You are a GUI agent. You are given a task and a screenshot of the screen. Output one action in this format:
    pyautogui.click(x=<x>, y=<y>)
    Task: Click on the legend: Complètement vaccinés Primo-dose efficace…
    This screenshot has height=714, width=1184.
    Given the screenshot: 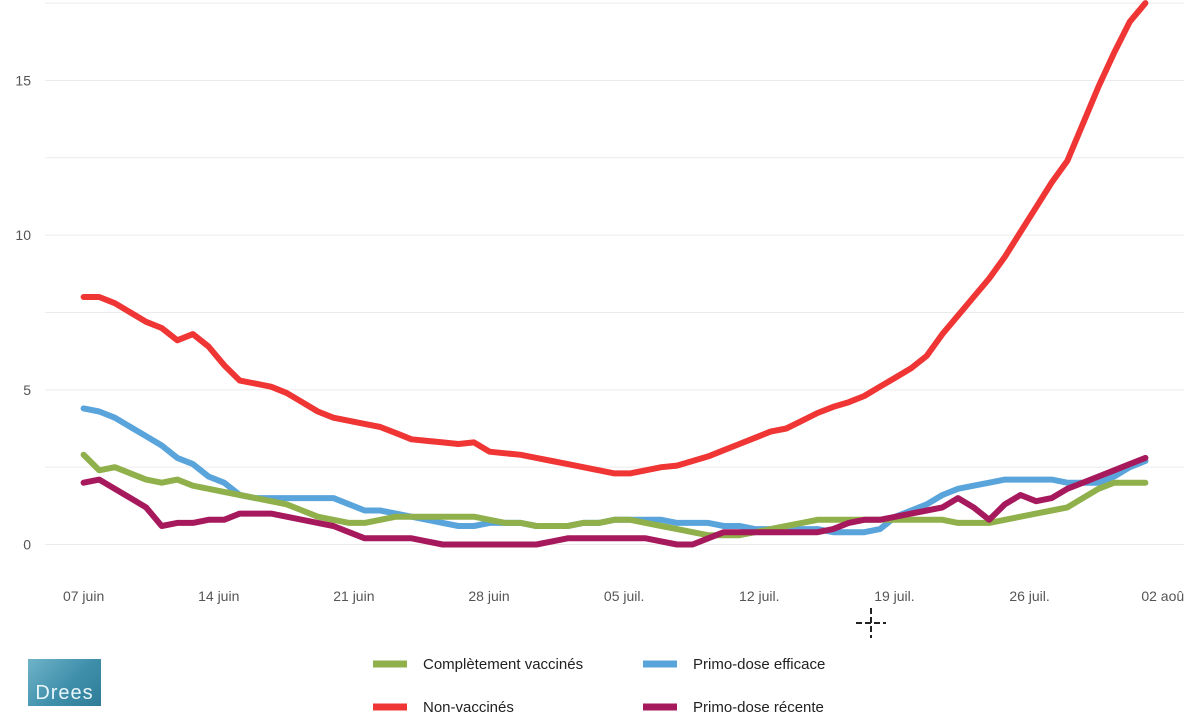 What is the action you would take?
    pyautogui.click(x=599, y=685)
    